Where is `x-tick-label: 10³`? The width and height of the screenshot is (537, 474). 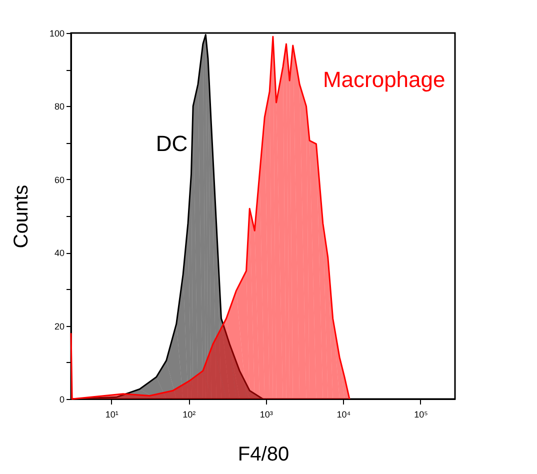
x-tick-label: 10³ is located at coordinates (266, 415).